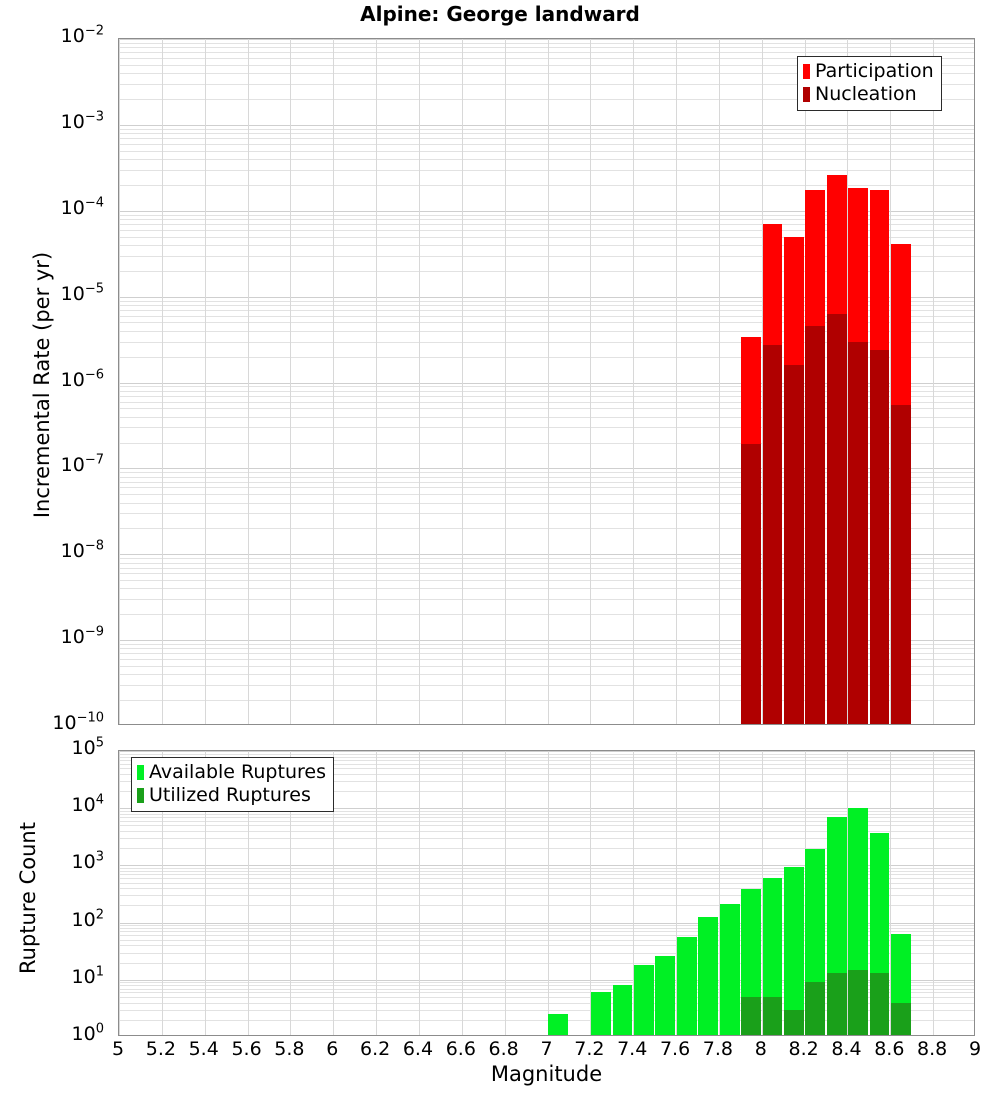 This screenshot has width=1000, height=1100. Describe the element at coordinates (246, 1049) in the screenshot. I see `x-tick-label: 5.6` at that location.